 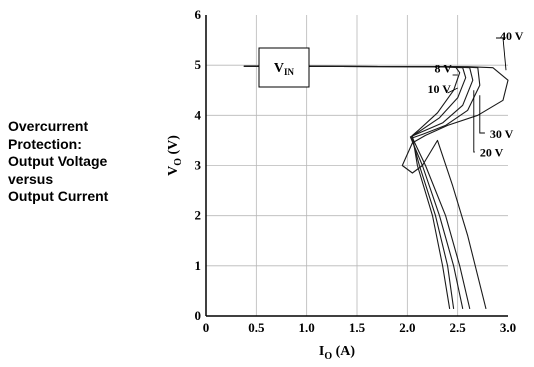 I want to click on y-tick-label: 5, so click(x=198, y=64).